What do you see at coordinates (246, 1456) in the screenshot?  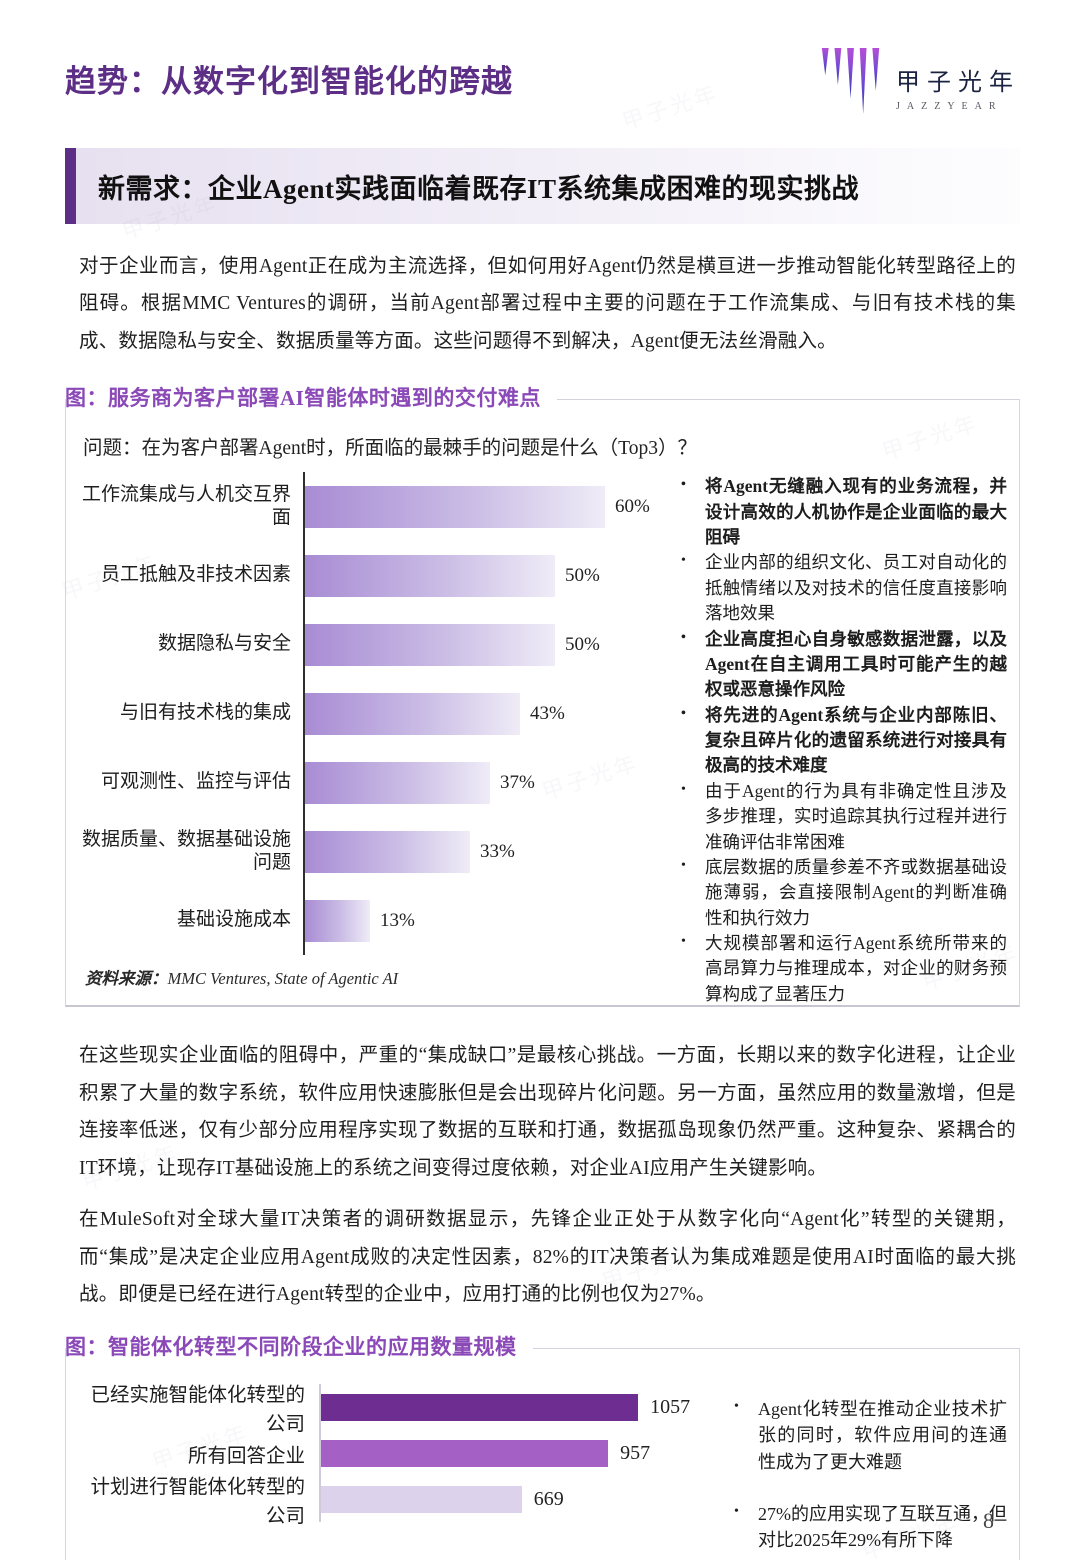 I see `bar-label: 所有回答企业` at bounding box center [246, 1456].